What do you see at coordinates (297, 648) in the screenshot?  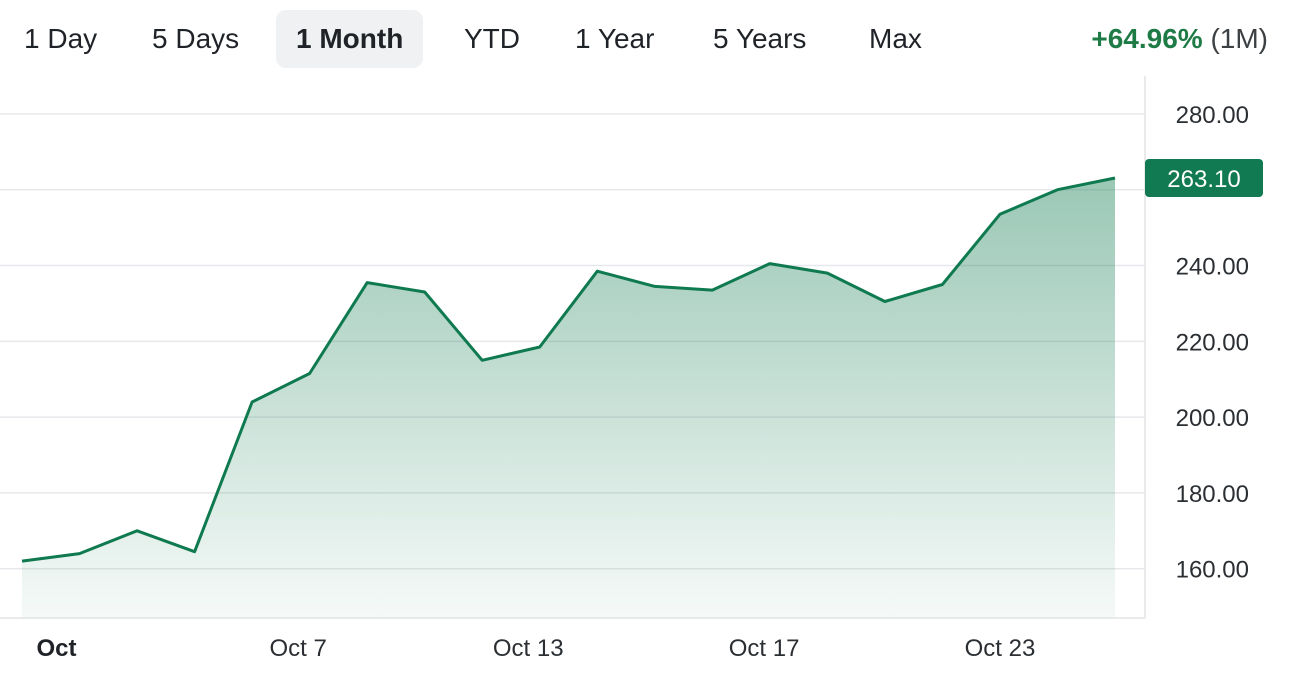 I see `x-tick-label: Oct 7` at bounding box center [297, 648].